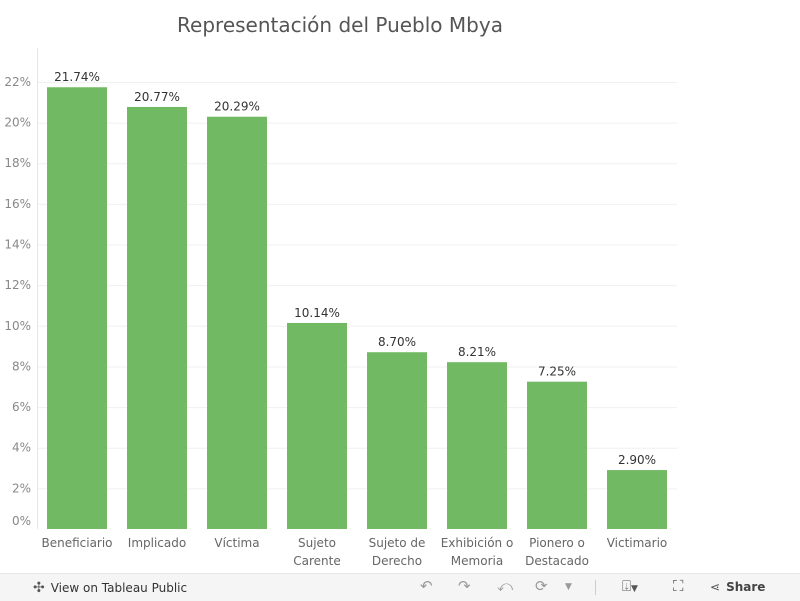 This screenshot has width=800, height=601. Describe the element at coordinates (557, 543) in the screenshot. I see `x-tick-label: Pionero o` at that location.